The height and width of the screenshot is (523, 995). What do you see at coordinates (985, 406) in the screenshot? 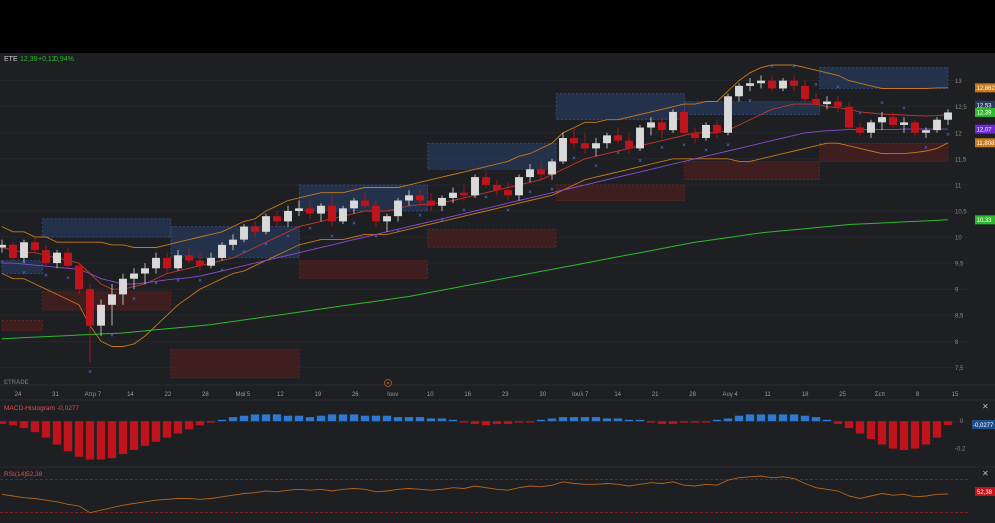
I see `macd-close-icon: ✕` at bounding box center [985, 406].